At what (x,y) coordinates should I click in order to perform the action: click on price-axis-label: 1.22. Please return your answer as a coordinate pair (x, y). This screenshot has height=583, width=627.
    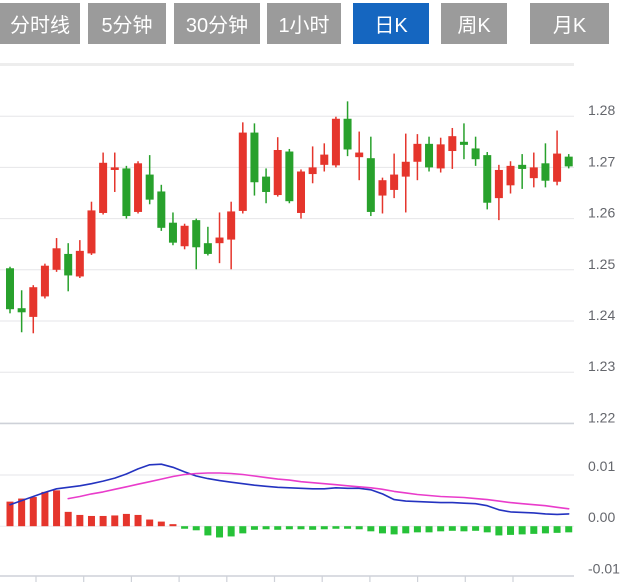
    Looking at the image, I should click on (601, 417).